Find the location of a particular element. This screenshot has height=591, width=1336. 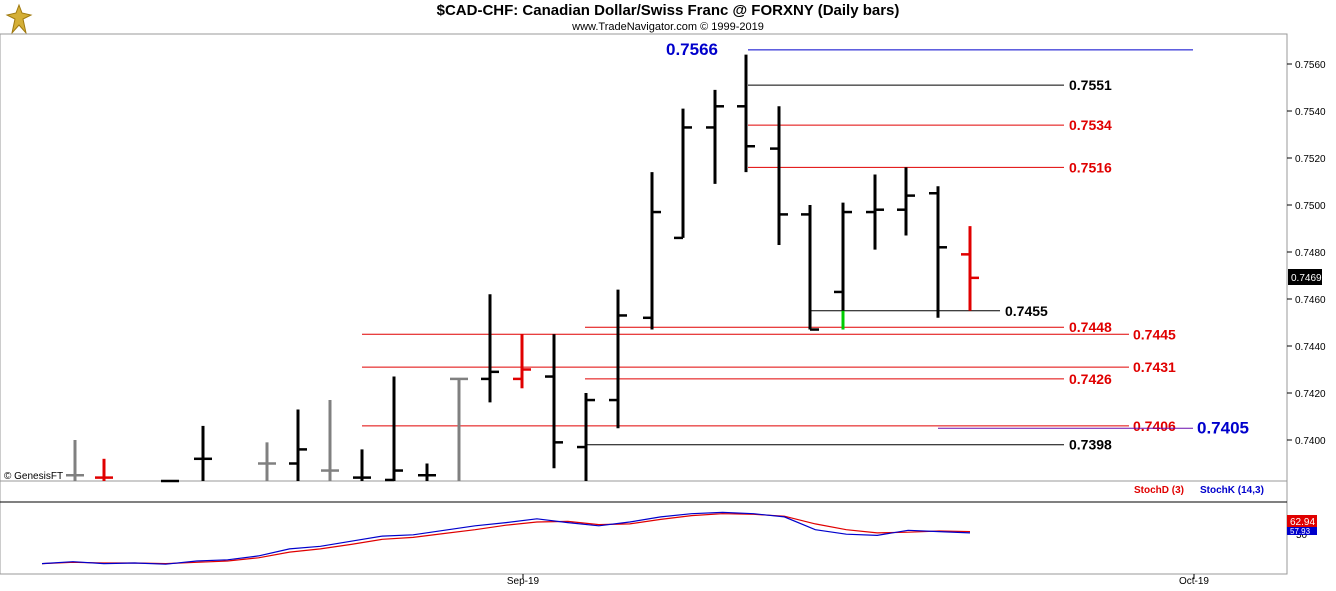

level-label: 0.7445 is located at coordinates (1154, 334).